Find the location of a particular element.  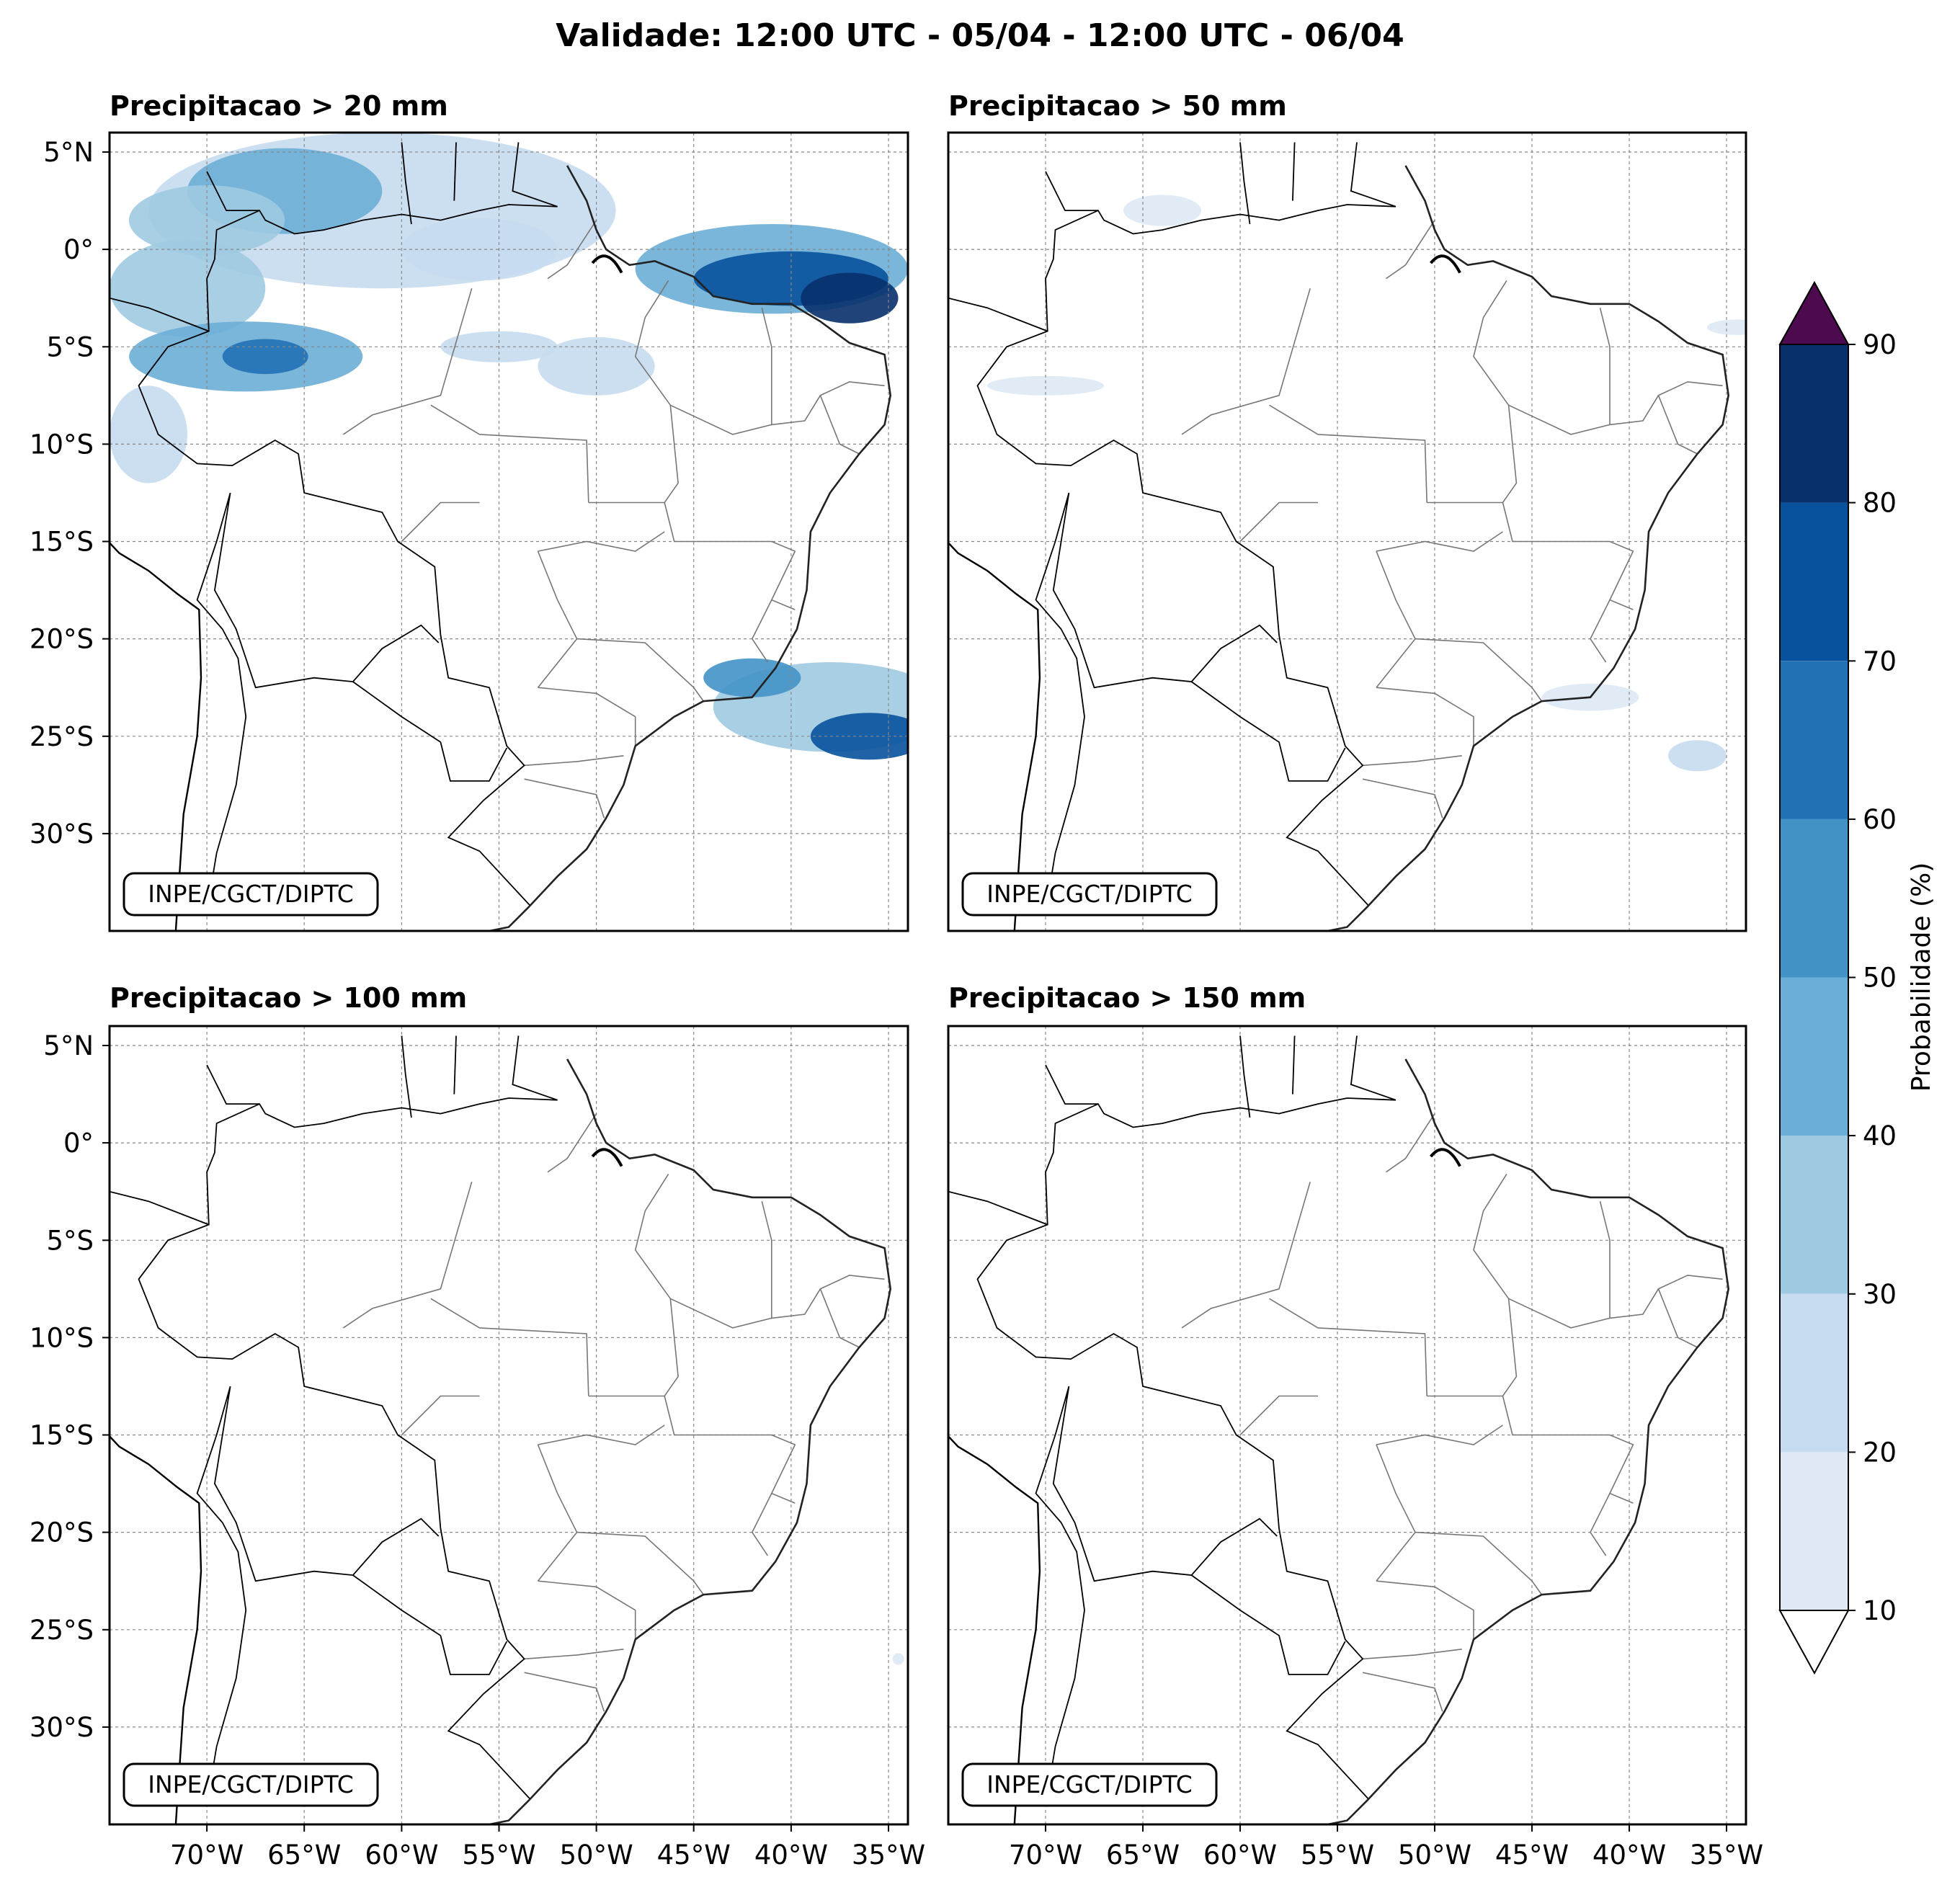

colorbar-over-arrow is located at coordinates (1814, 313).